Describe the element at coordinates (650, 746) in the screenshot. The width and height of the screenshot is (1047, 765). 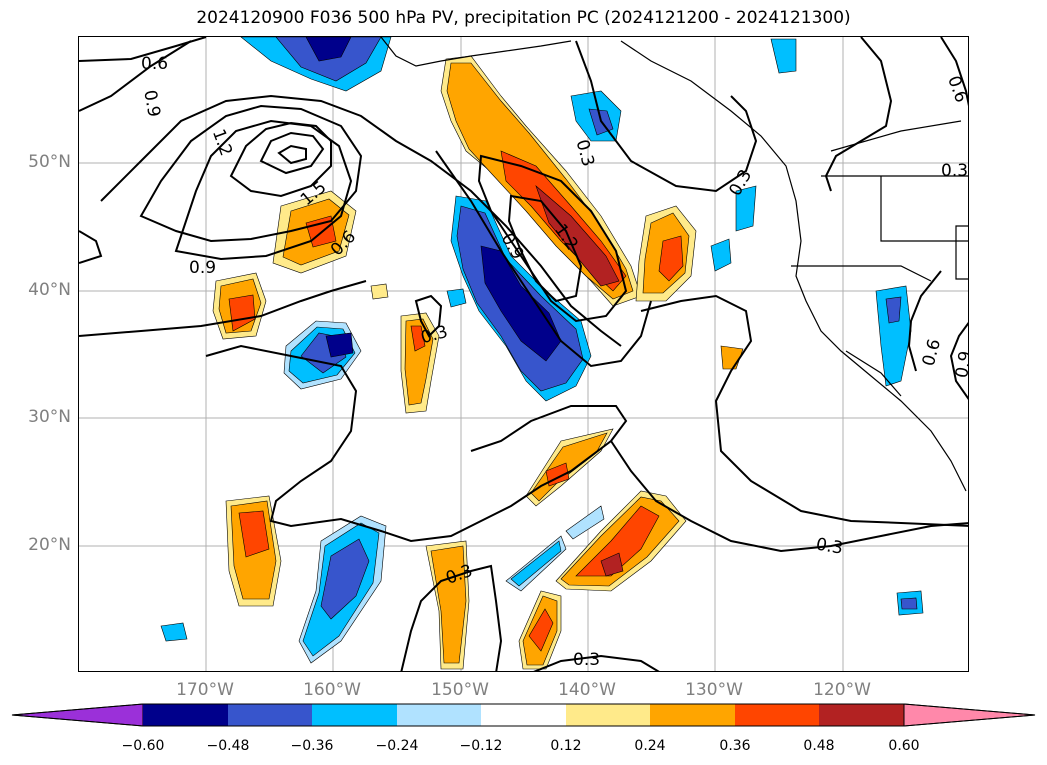
I see `colorbar-tick: 0.24` at that location.